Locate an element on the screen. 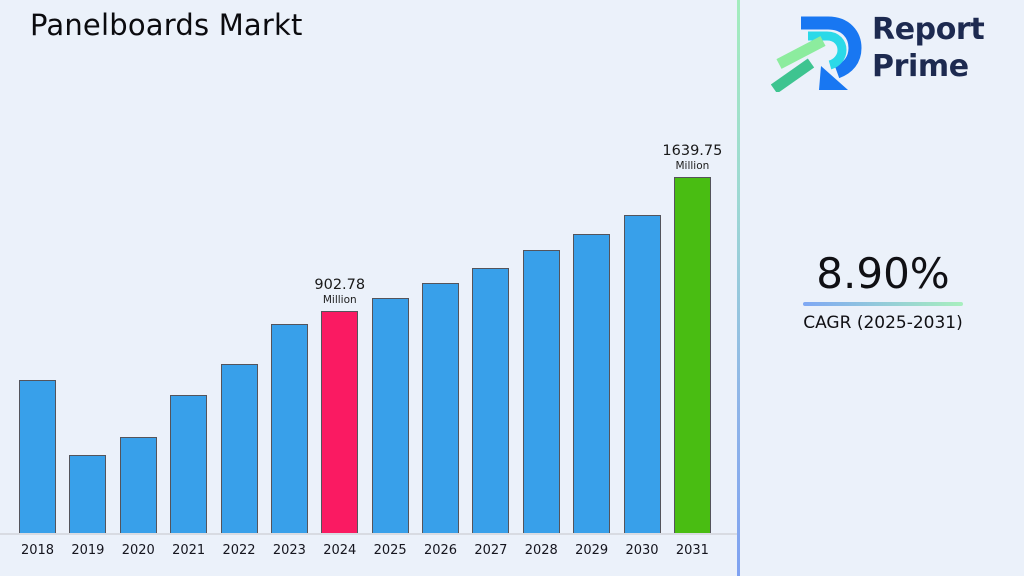 This screenshot has width=1024, height=576. bar-slot-2028: 2028 is located at coordinates (541, 279).